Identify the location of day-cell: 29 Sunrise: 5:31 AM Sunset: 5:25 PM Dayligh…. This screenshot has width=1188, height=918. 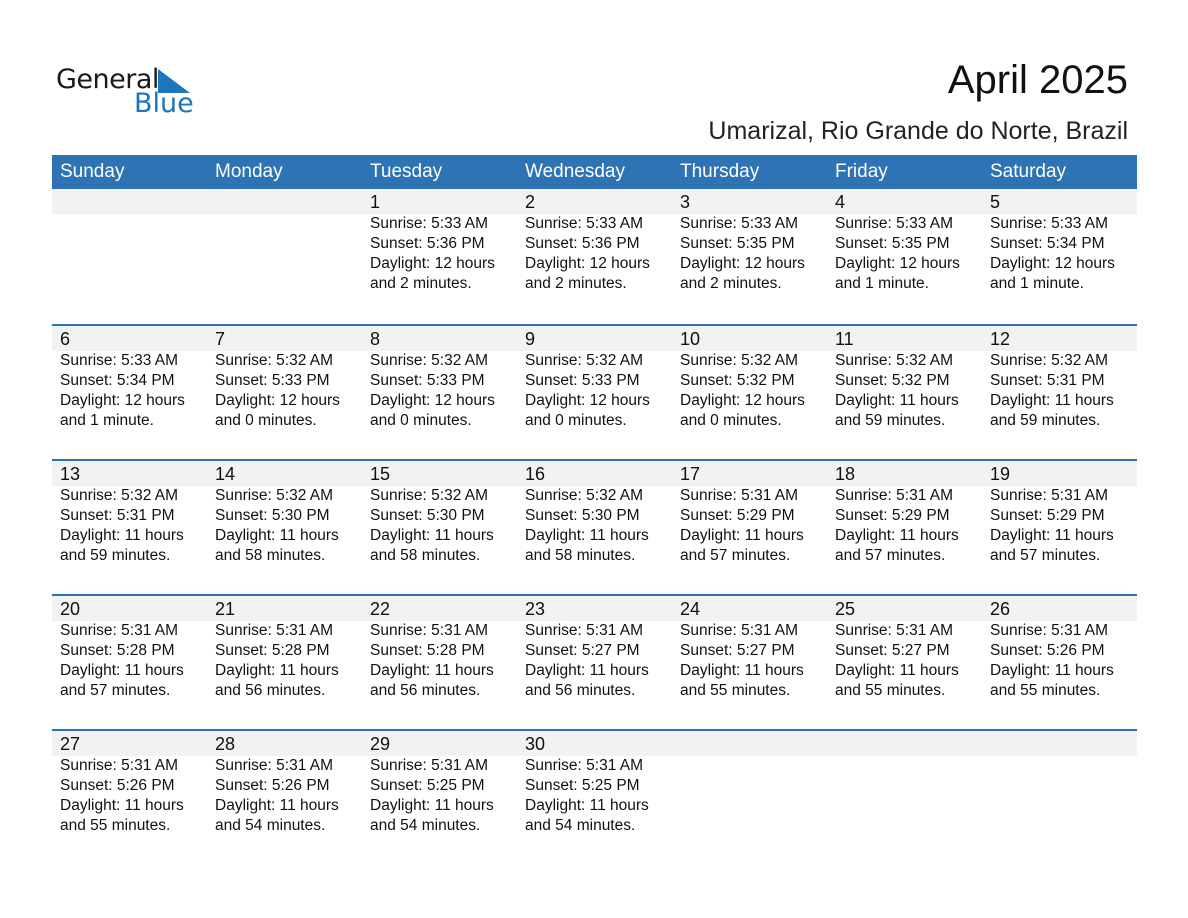
(439, 783).